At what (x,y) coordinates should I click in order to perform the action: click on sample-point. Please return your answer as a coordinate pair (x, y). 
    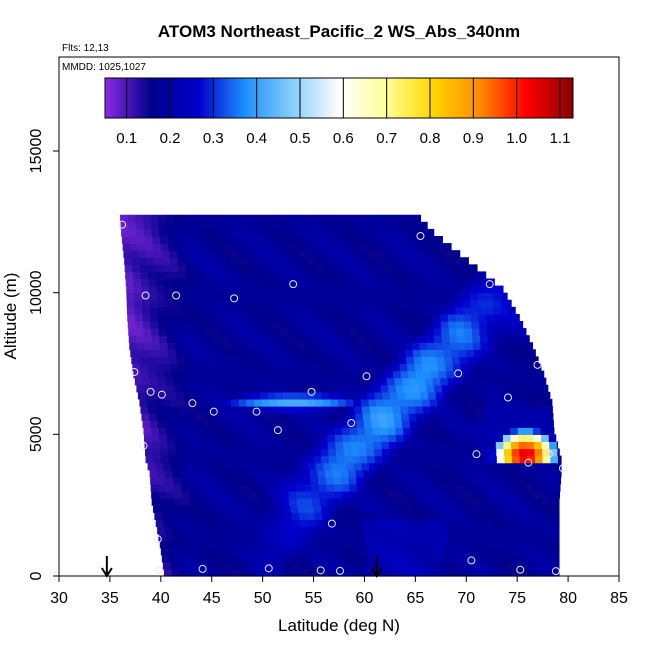
    Looking at the image, I should click on (420, 236).